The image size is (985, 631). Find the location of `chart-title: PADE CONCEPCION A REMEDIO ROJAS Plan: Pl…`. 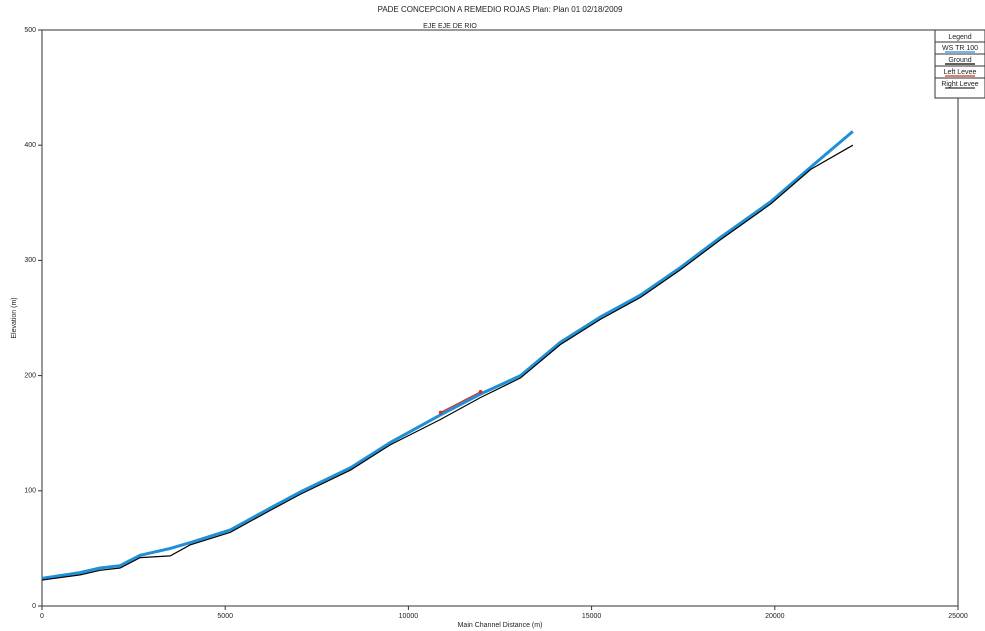

chart-title: PADE CONCEPCION A REMEDIO ROJAS Plan: Pl… is located at coordinates (500, 9).